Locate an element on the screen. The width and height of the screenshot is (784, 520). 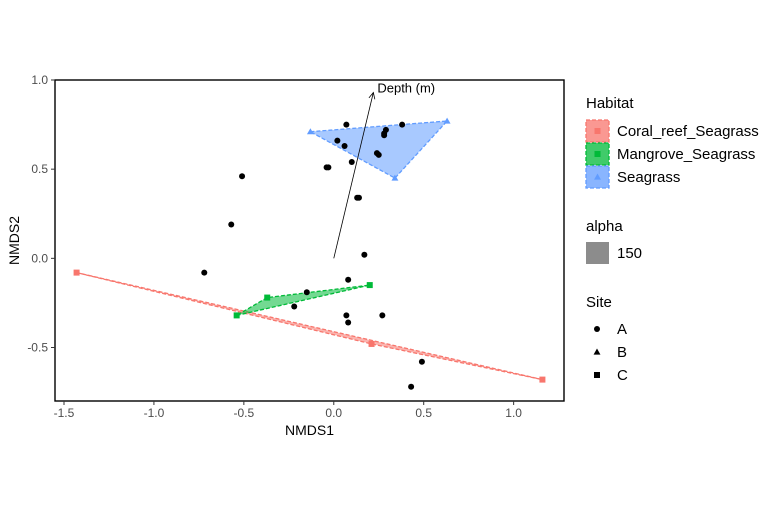
y-tick-label: 0.0 is located at coordinates (39, 258).